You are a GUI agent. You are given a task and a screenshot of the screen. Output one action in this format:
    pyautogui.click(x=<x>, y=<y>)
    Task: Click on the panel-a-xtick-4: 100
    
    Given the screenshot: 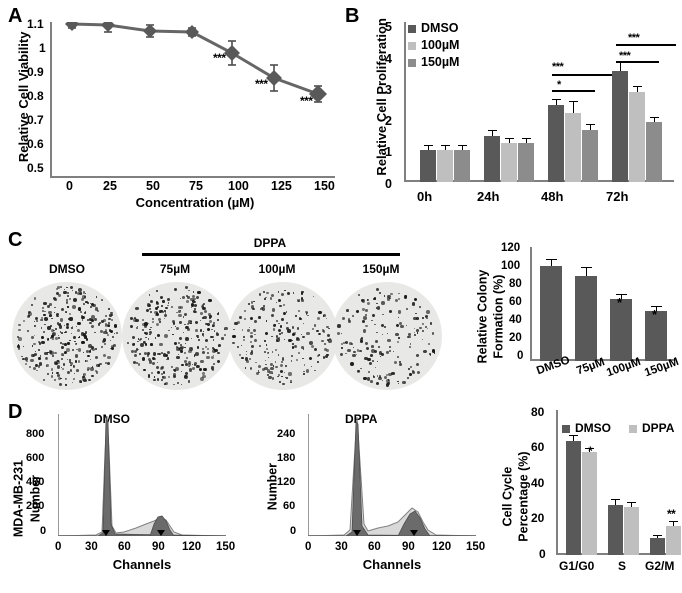 What is the action you would take?
    pyautogui.click(x=238, y=186)
    